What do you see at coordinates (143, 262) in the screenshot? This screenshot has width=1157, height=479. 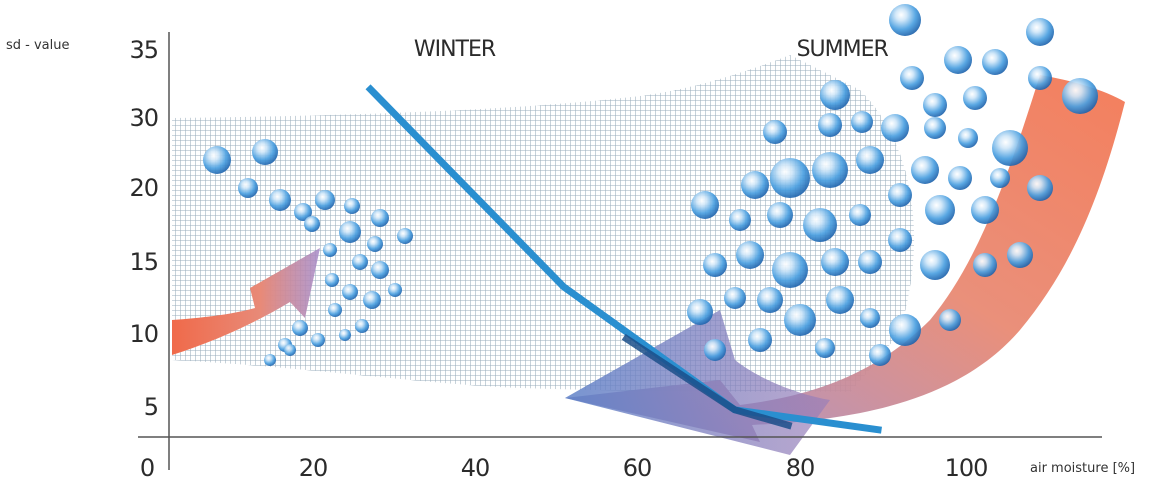 I see `y-tick-label: 15` at bounding box center [143, 262].